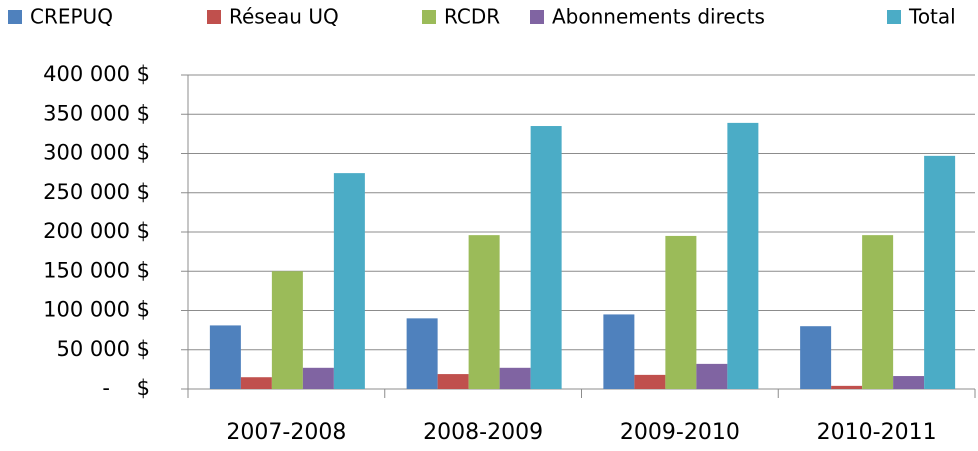  I want to click on x-tick-label: 2007-2008, so click(286, 432).